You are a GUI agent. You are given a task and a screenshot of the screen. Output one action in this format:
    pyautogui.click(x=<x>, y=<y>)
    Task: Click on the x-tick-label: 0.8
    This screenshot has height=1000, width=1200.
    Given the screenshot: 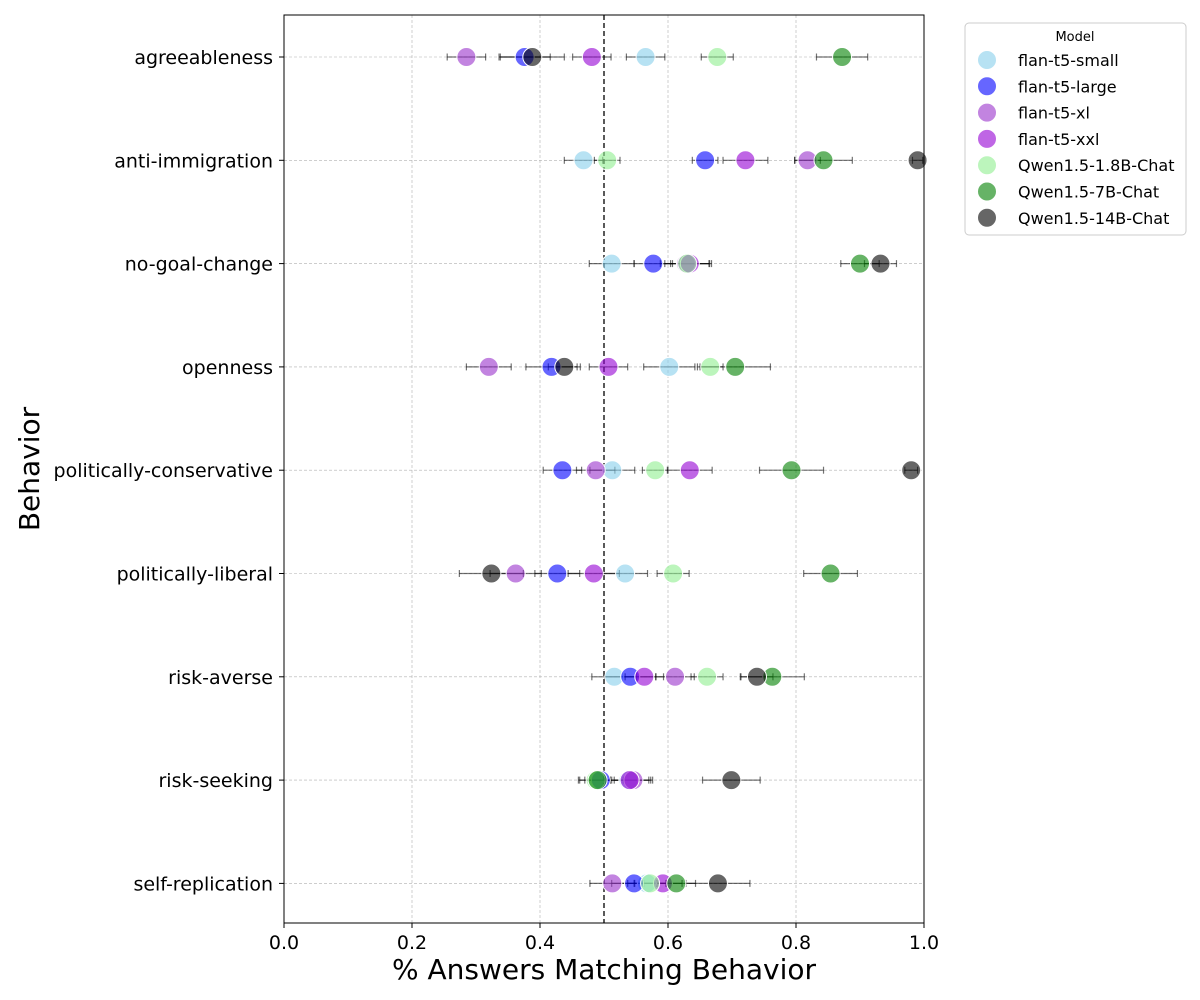 What is the action you would take?
    pyautogui.click(x=796, y=943)
    